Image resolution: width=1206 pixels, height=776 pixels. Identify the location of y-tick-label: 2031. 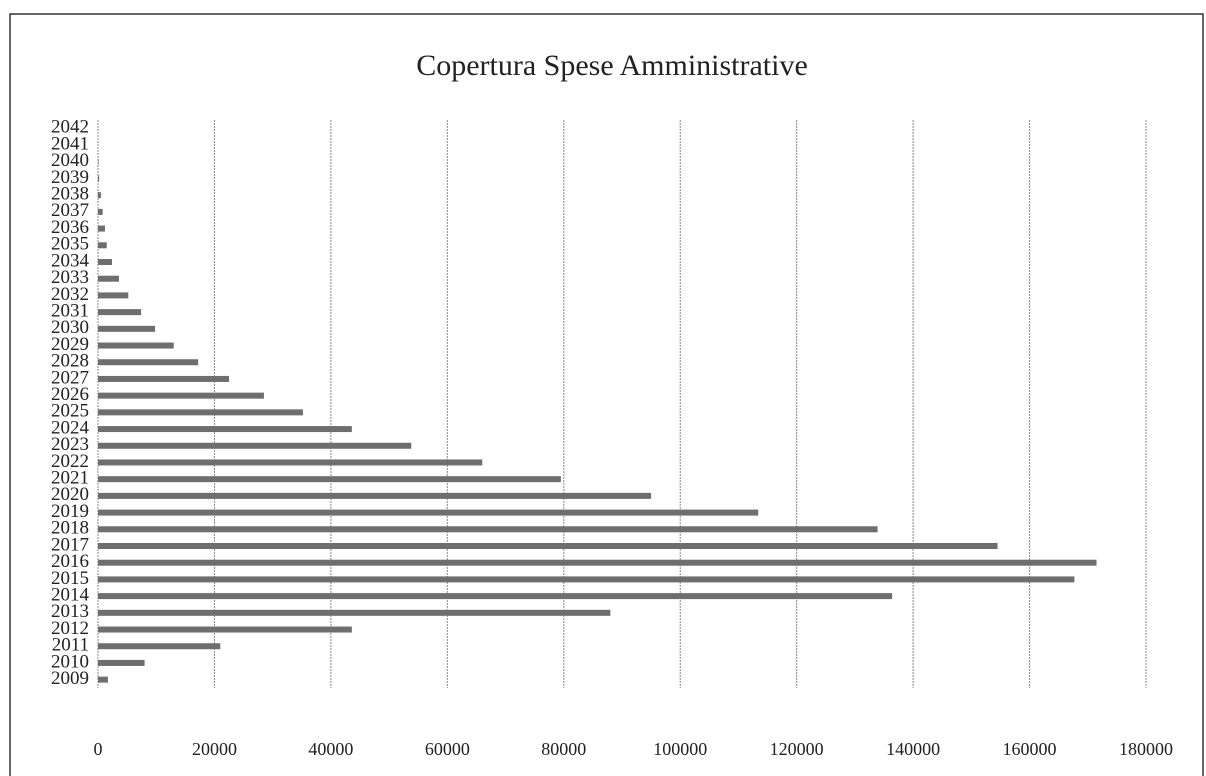
(70, 310).